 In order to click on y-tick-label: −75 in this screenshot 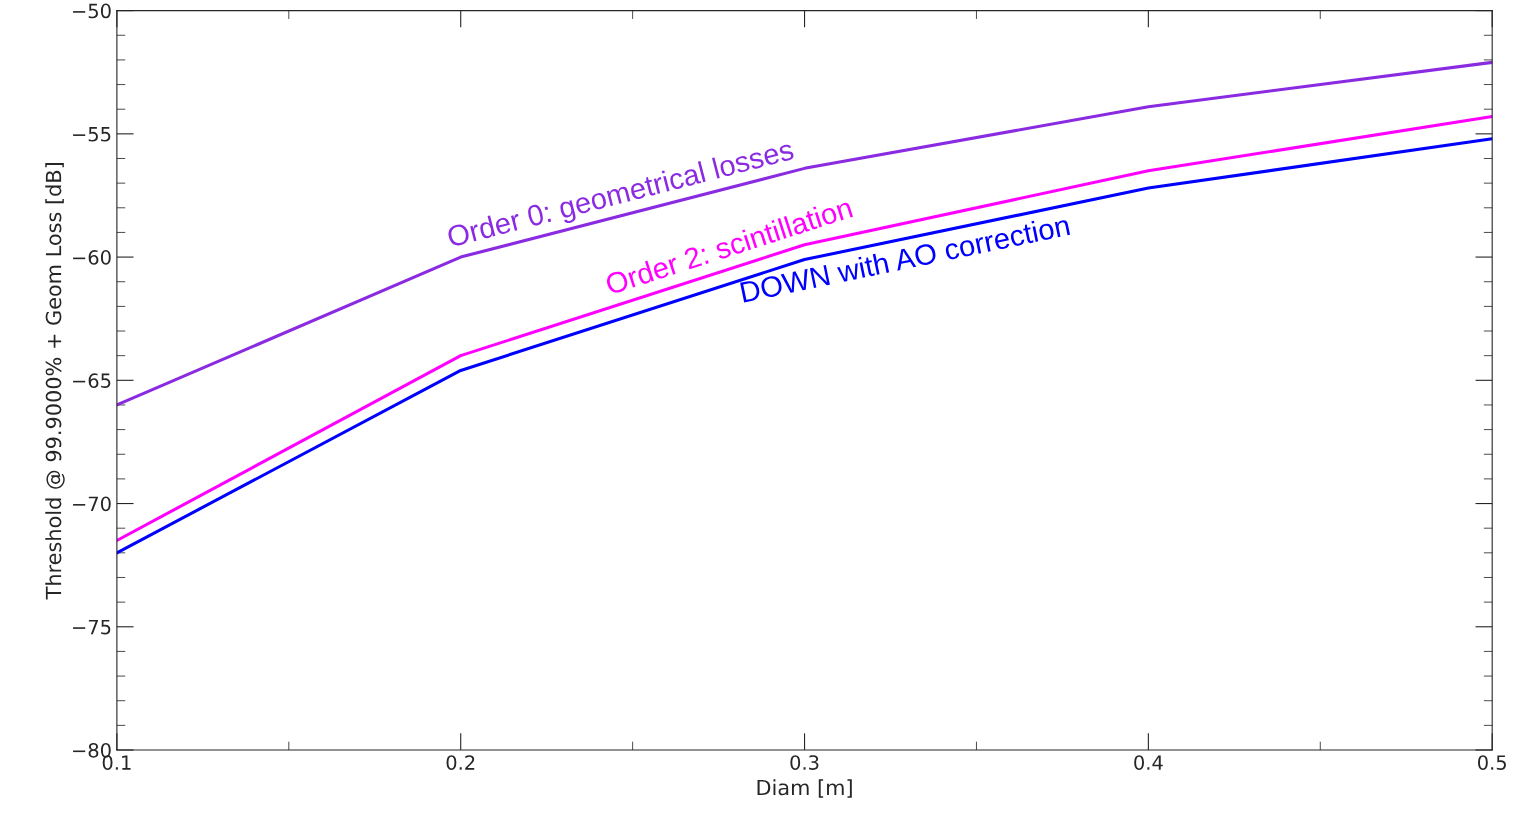, I will do `click(92, 627)`.